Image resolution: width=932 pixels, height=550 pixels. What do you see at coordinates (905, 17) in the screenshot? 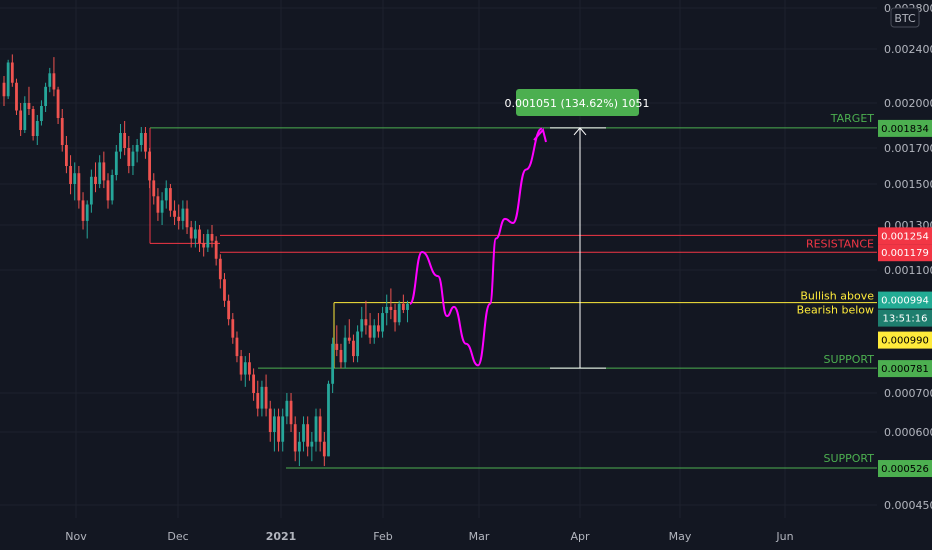
I see `currency-badge: BTC` at bounding box center [905, 17].